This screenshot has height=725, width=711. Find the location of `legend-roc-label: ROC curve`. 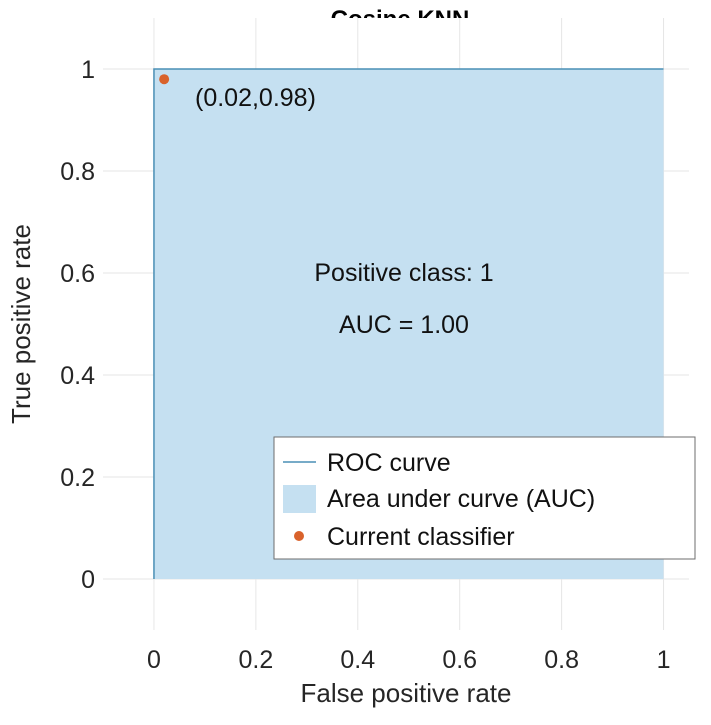

legend-roc-label: ROC curve is located at coordinates (389, 463).